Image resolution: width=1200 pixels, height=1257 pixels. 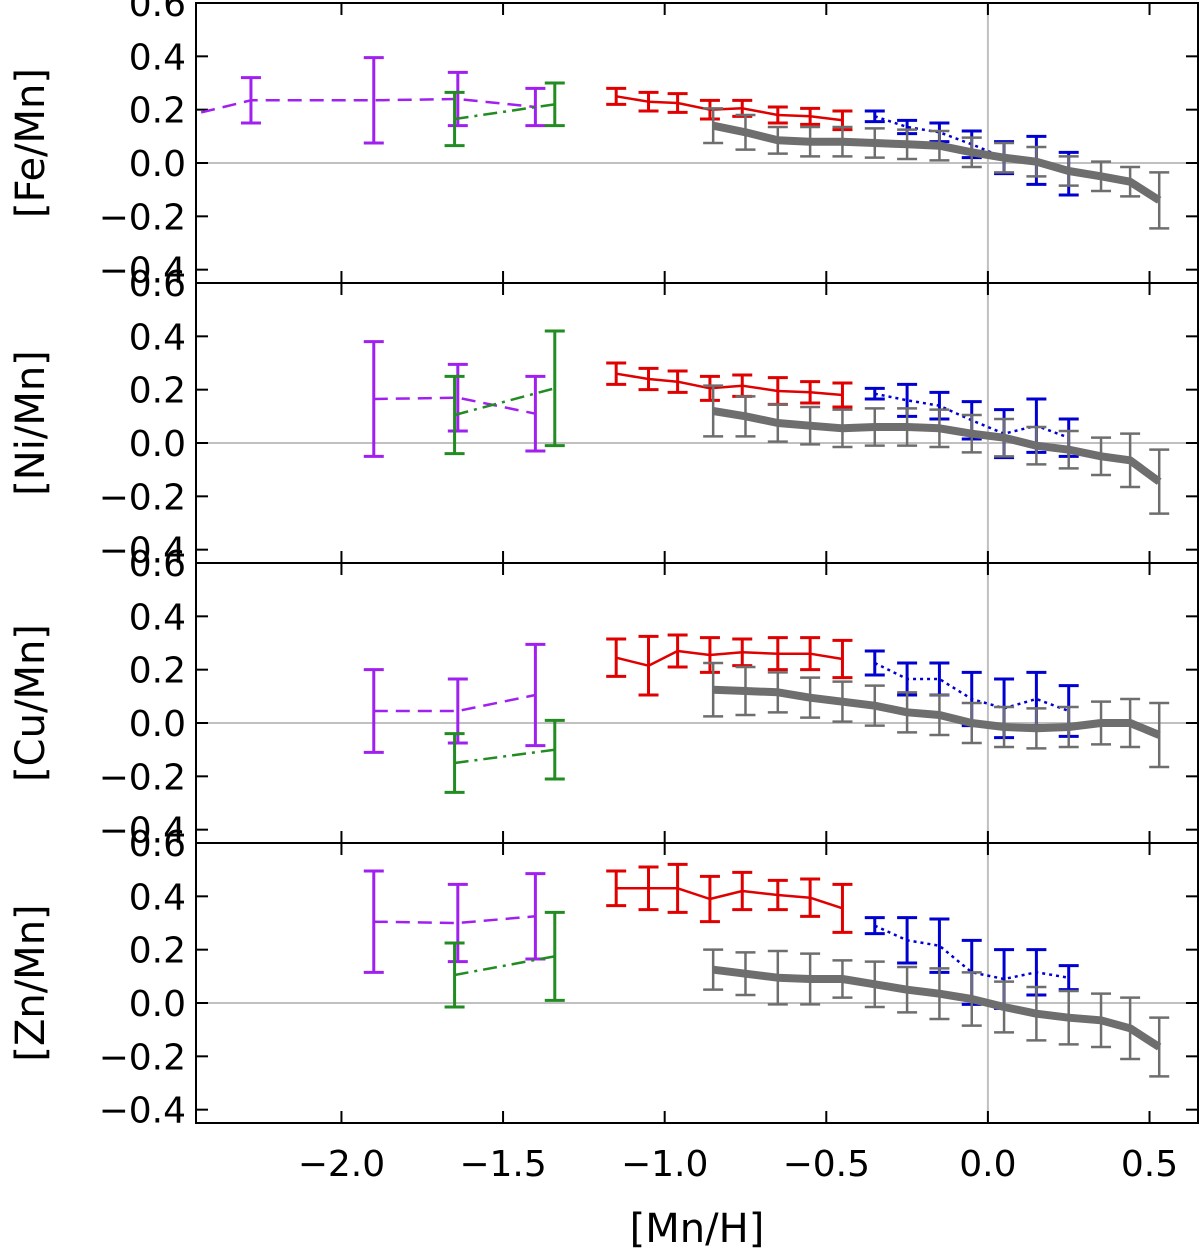 What do you see at coordinates (1149, 1164) in the screenshot?
I see `x-tick-label: 0.5` at bounding box center [1149, 1164].